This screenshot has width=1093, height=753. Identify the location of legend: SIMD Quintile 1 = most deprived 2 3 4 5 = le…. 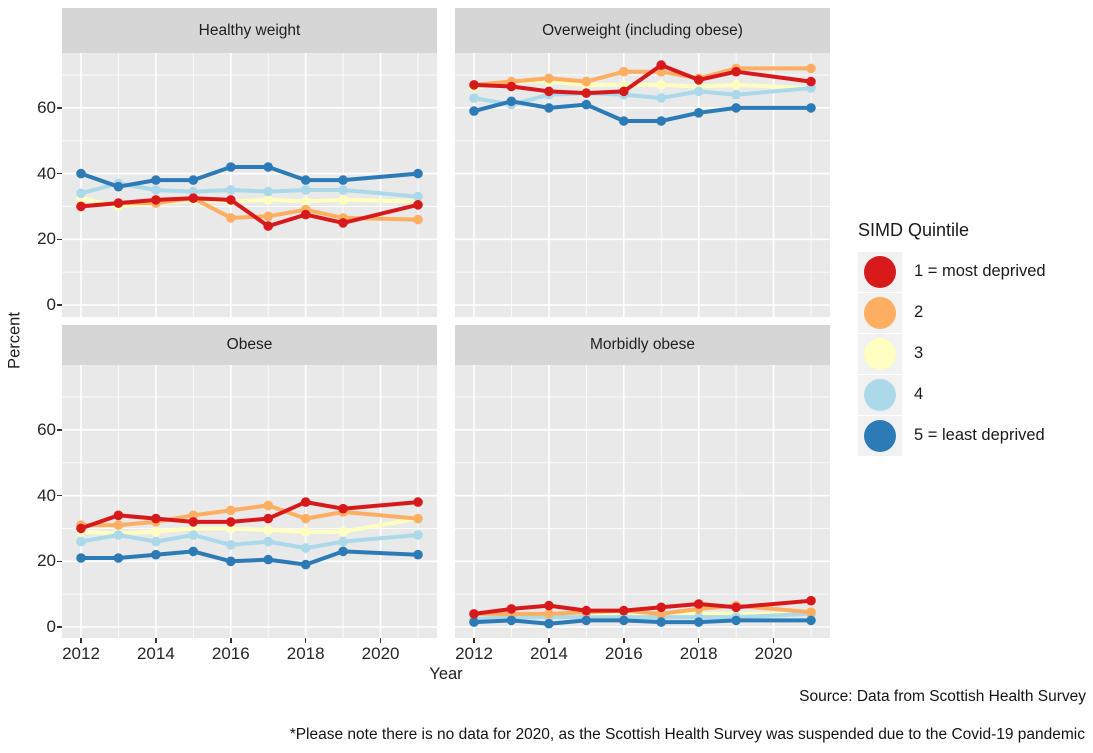
(952, 338).